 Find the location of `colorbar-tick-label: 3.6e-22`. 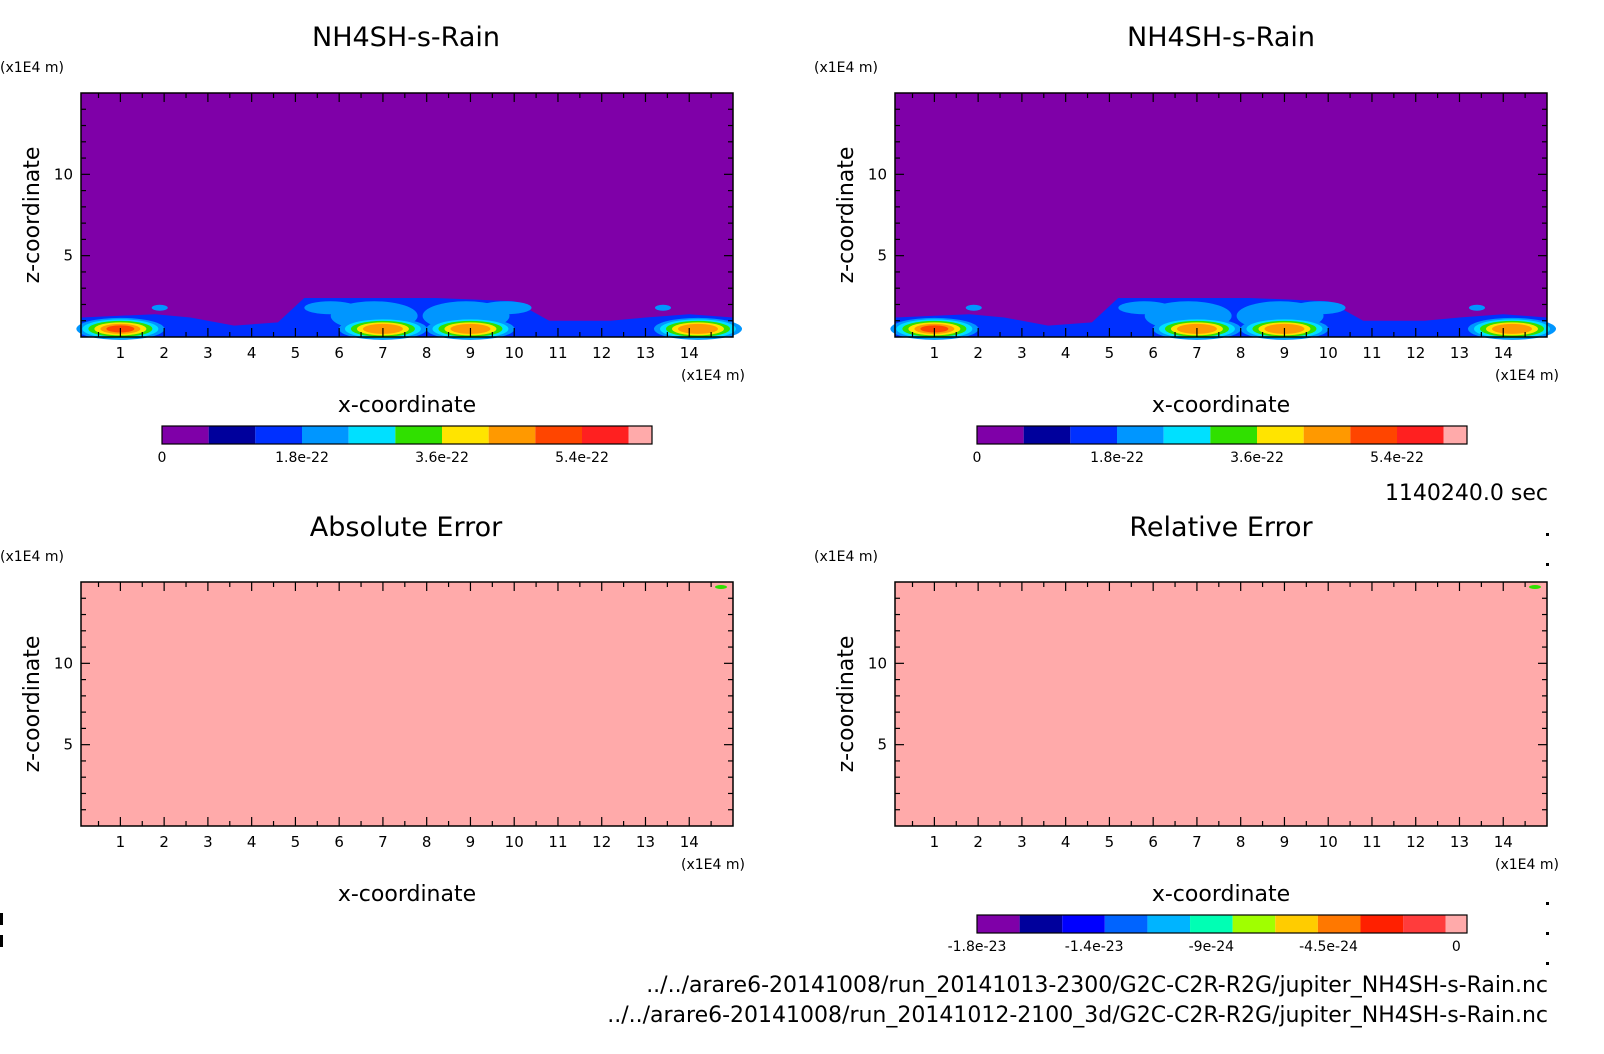

colorbar-tick-label: 3.6e-22 is located at coordinates (1257, 458).